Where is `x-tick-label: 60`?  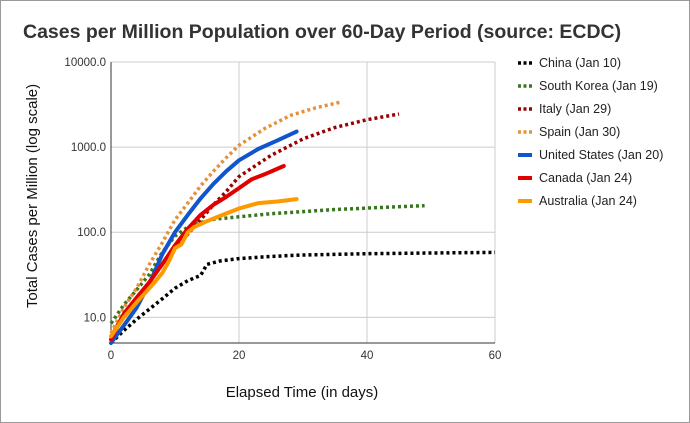
x-tick-label: 60 is located at coordinates (495, 356).